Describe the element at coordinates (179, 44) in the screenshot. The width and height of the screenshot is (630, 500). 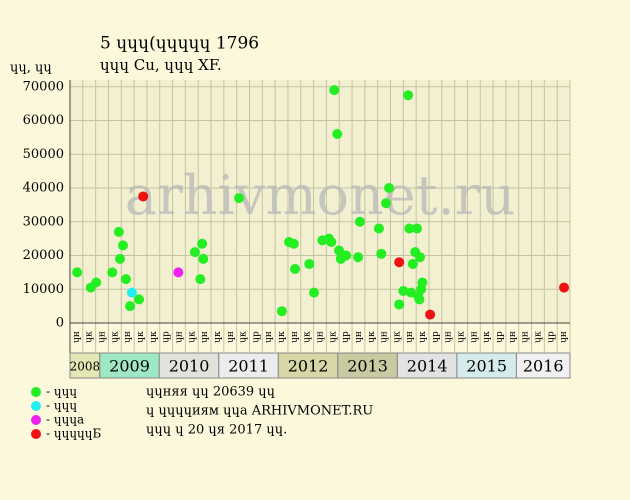
I see `chart-title: 5 ɥɥɥ(ɥɥɥɥɥ 1796` at that location.